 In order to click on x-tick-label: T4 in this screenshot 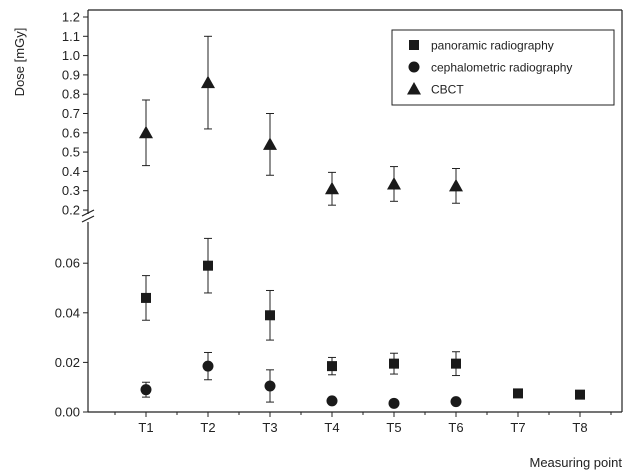, I will do `click(331, 427)`.